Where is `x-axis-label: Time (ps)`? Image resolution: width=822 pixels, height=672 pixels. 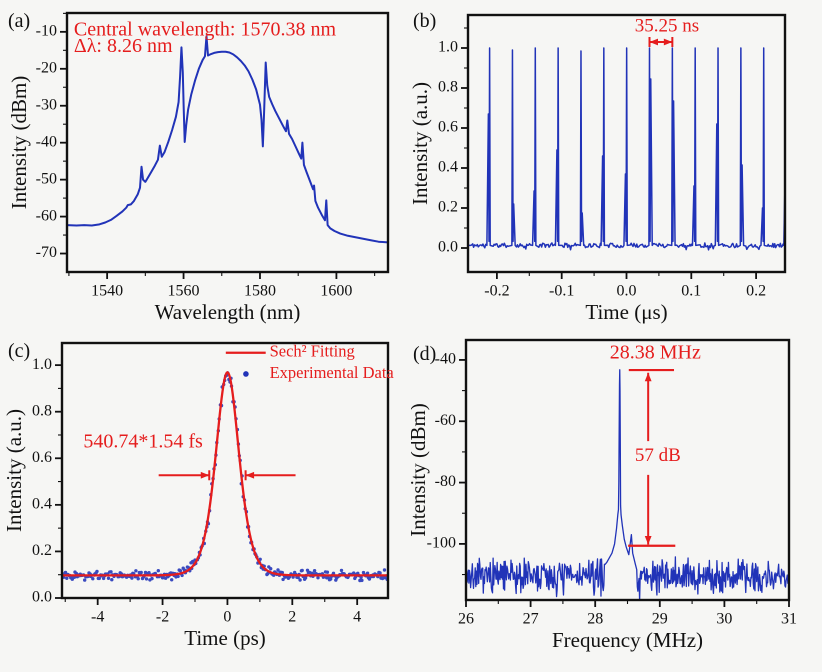 x-axis-label: Time (ps) is located at coordinates (225, 638).